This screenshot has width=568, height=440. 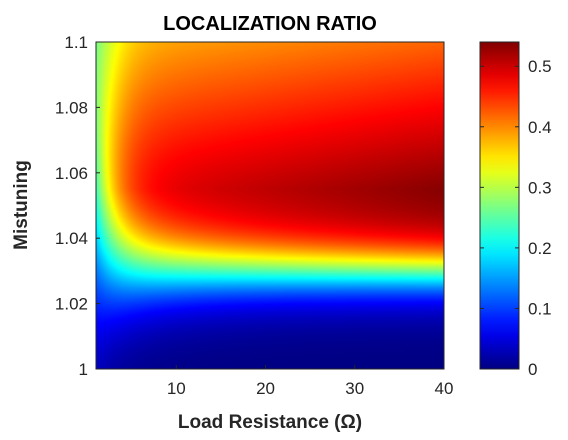 What do you see at coordinates (71, 173) in the screenshot?
I see `y-tick-label: 1.06` at bounding box center [71, 173].